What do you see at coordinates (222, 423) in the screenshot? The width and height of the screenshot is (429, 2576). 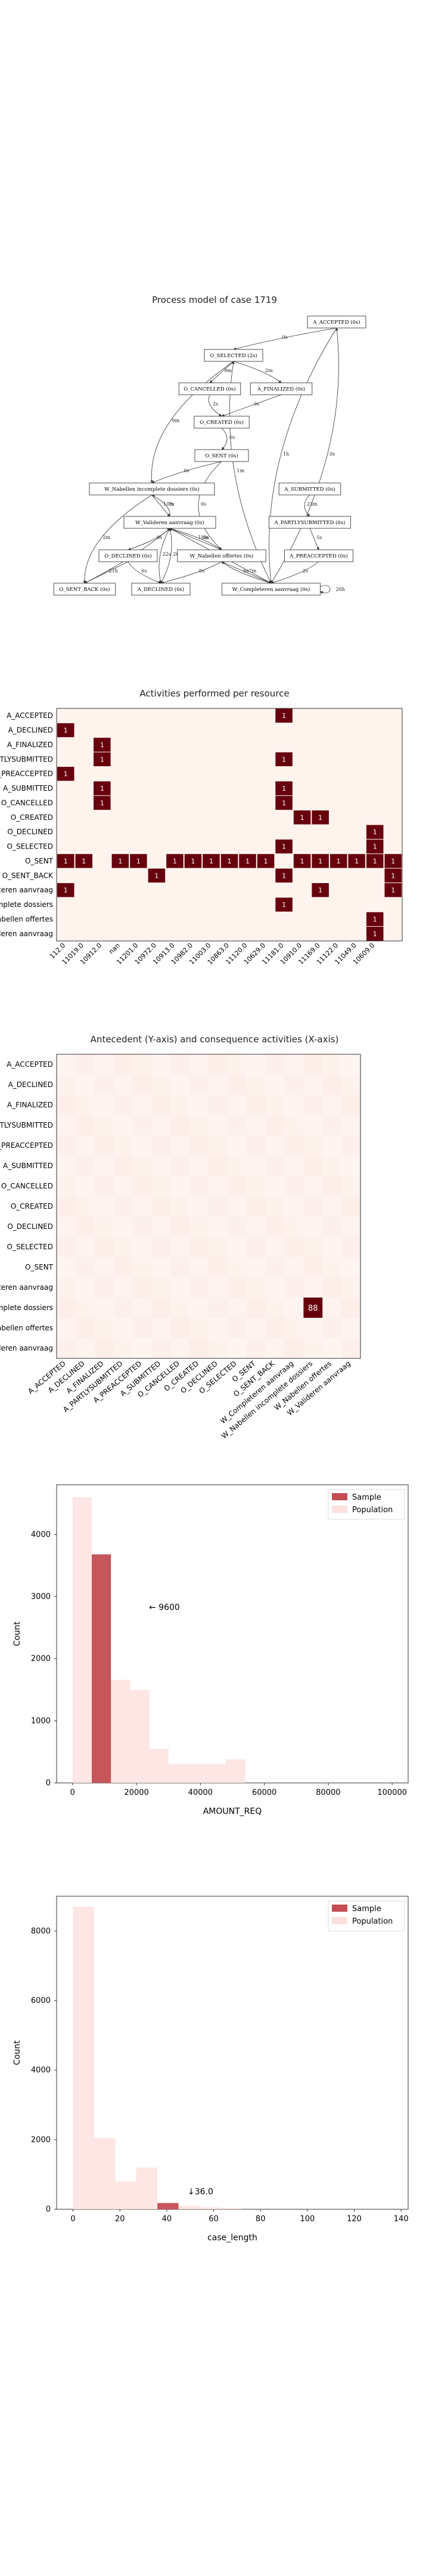 I see `process-node-label: O_CREATED (0s)` at bounding box center [222, 423].